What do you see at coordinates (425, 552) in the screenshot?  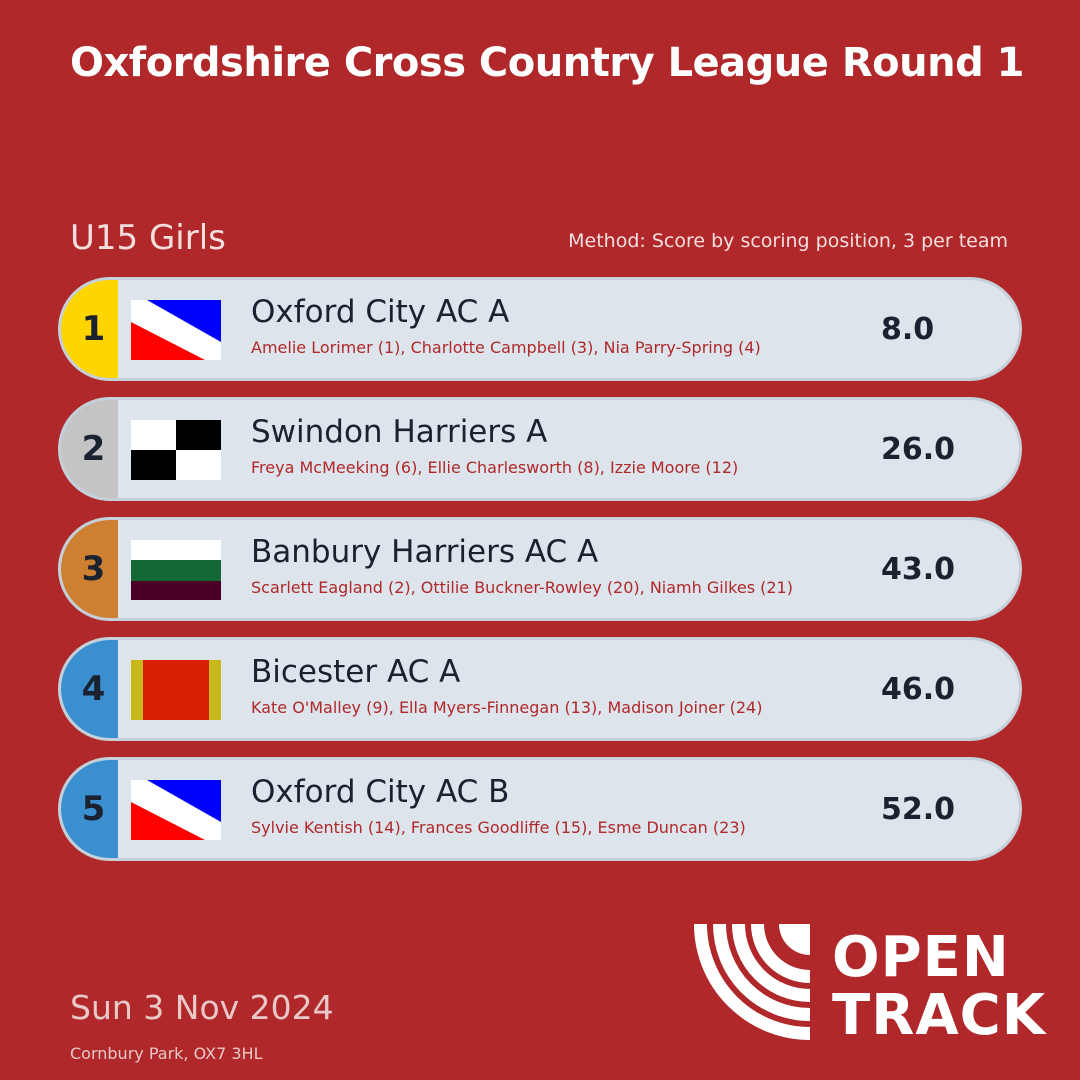 I see `team-name: Banbury Harriers AC A` at bounding box center [425, 552].